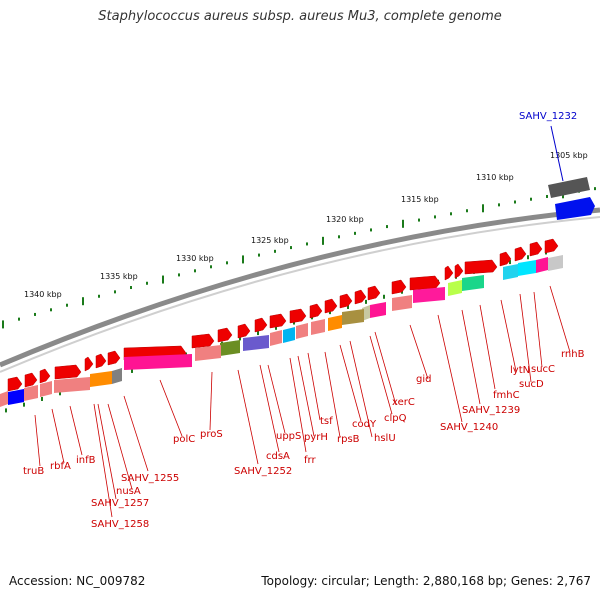 Image resolution: width=600 pixels, height=600 pixels. Describe the element at coordinates (288, 436) in the screenshot. I see `gene-label: uppS` at that location.